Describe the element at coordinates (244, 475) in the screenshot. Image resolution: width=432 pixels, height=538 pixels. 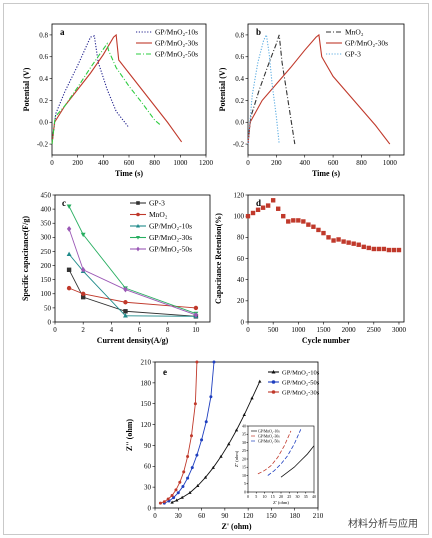
I see `inset-y-tick-label: 10` at that location.